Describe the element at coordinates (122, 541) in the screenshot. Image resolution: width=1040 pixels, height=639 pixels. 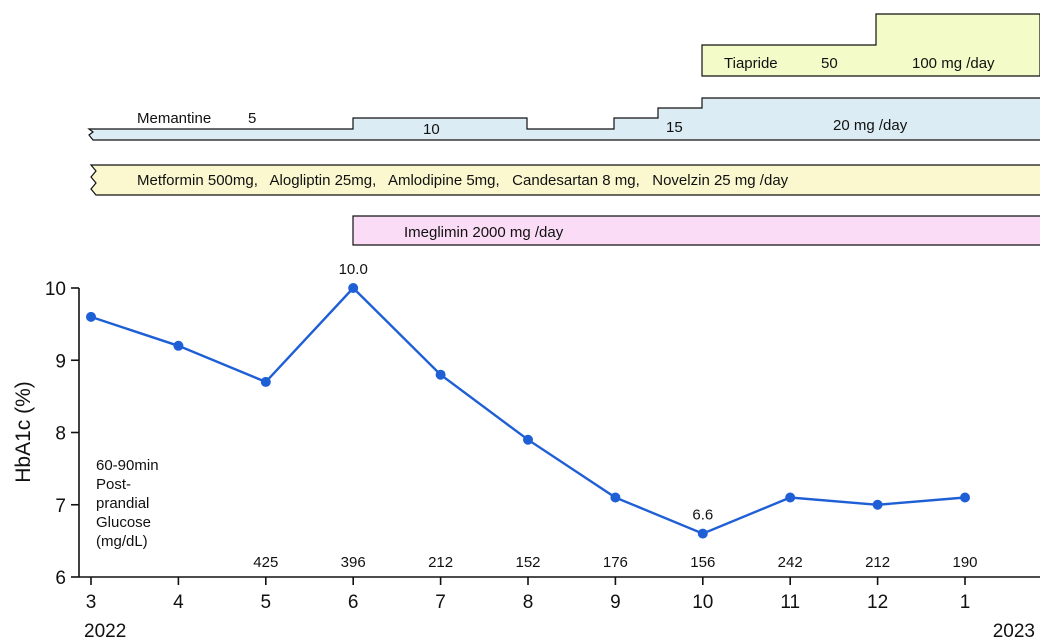
I see `glucose-label-line: (mg/dL)` at that location.